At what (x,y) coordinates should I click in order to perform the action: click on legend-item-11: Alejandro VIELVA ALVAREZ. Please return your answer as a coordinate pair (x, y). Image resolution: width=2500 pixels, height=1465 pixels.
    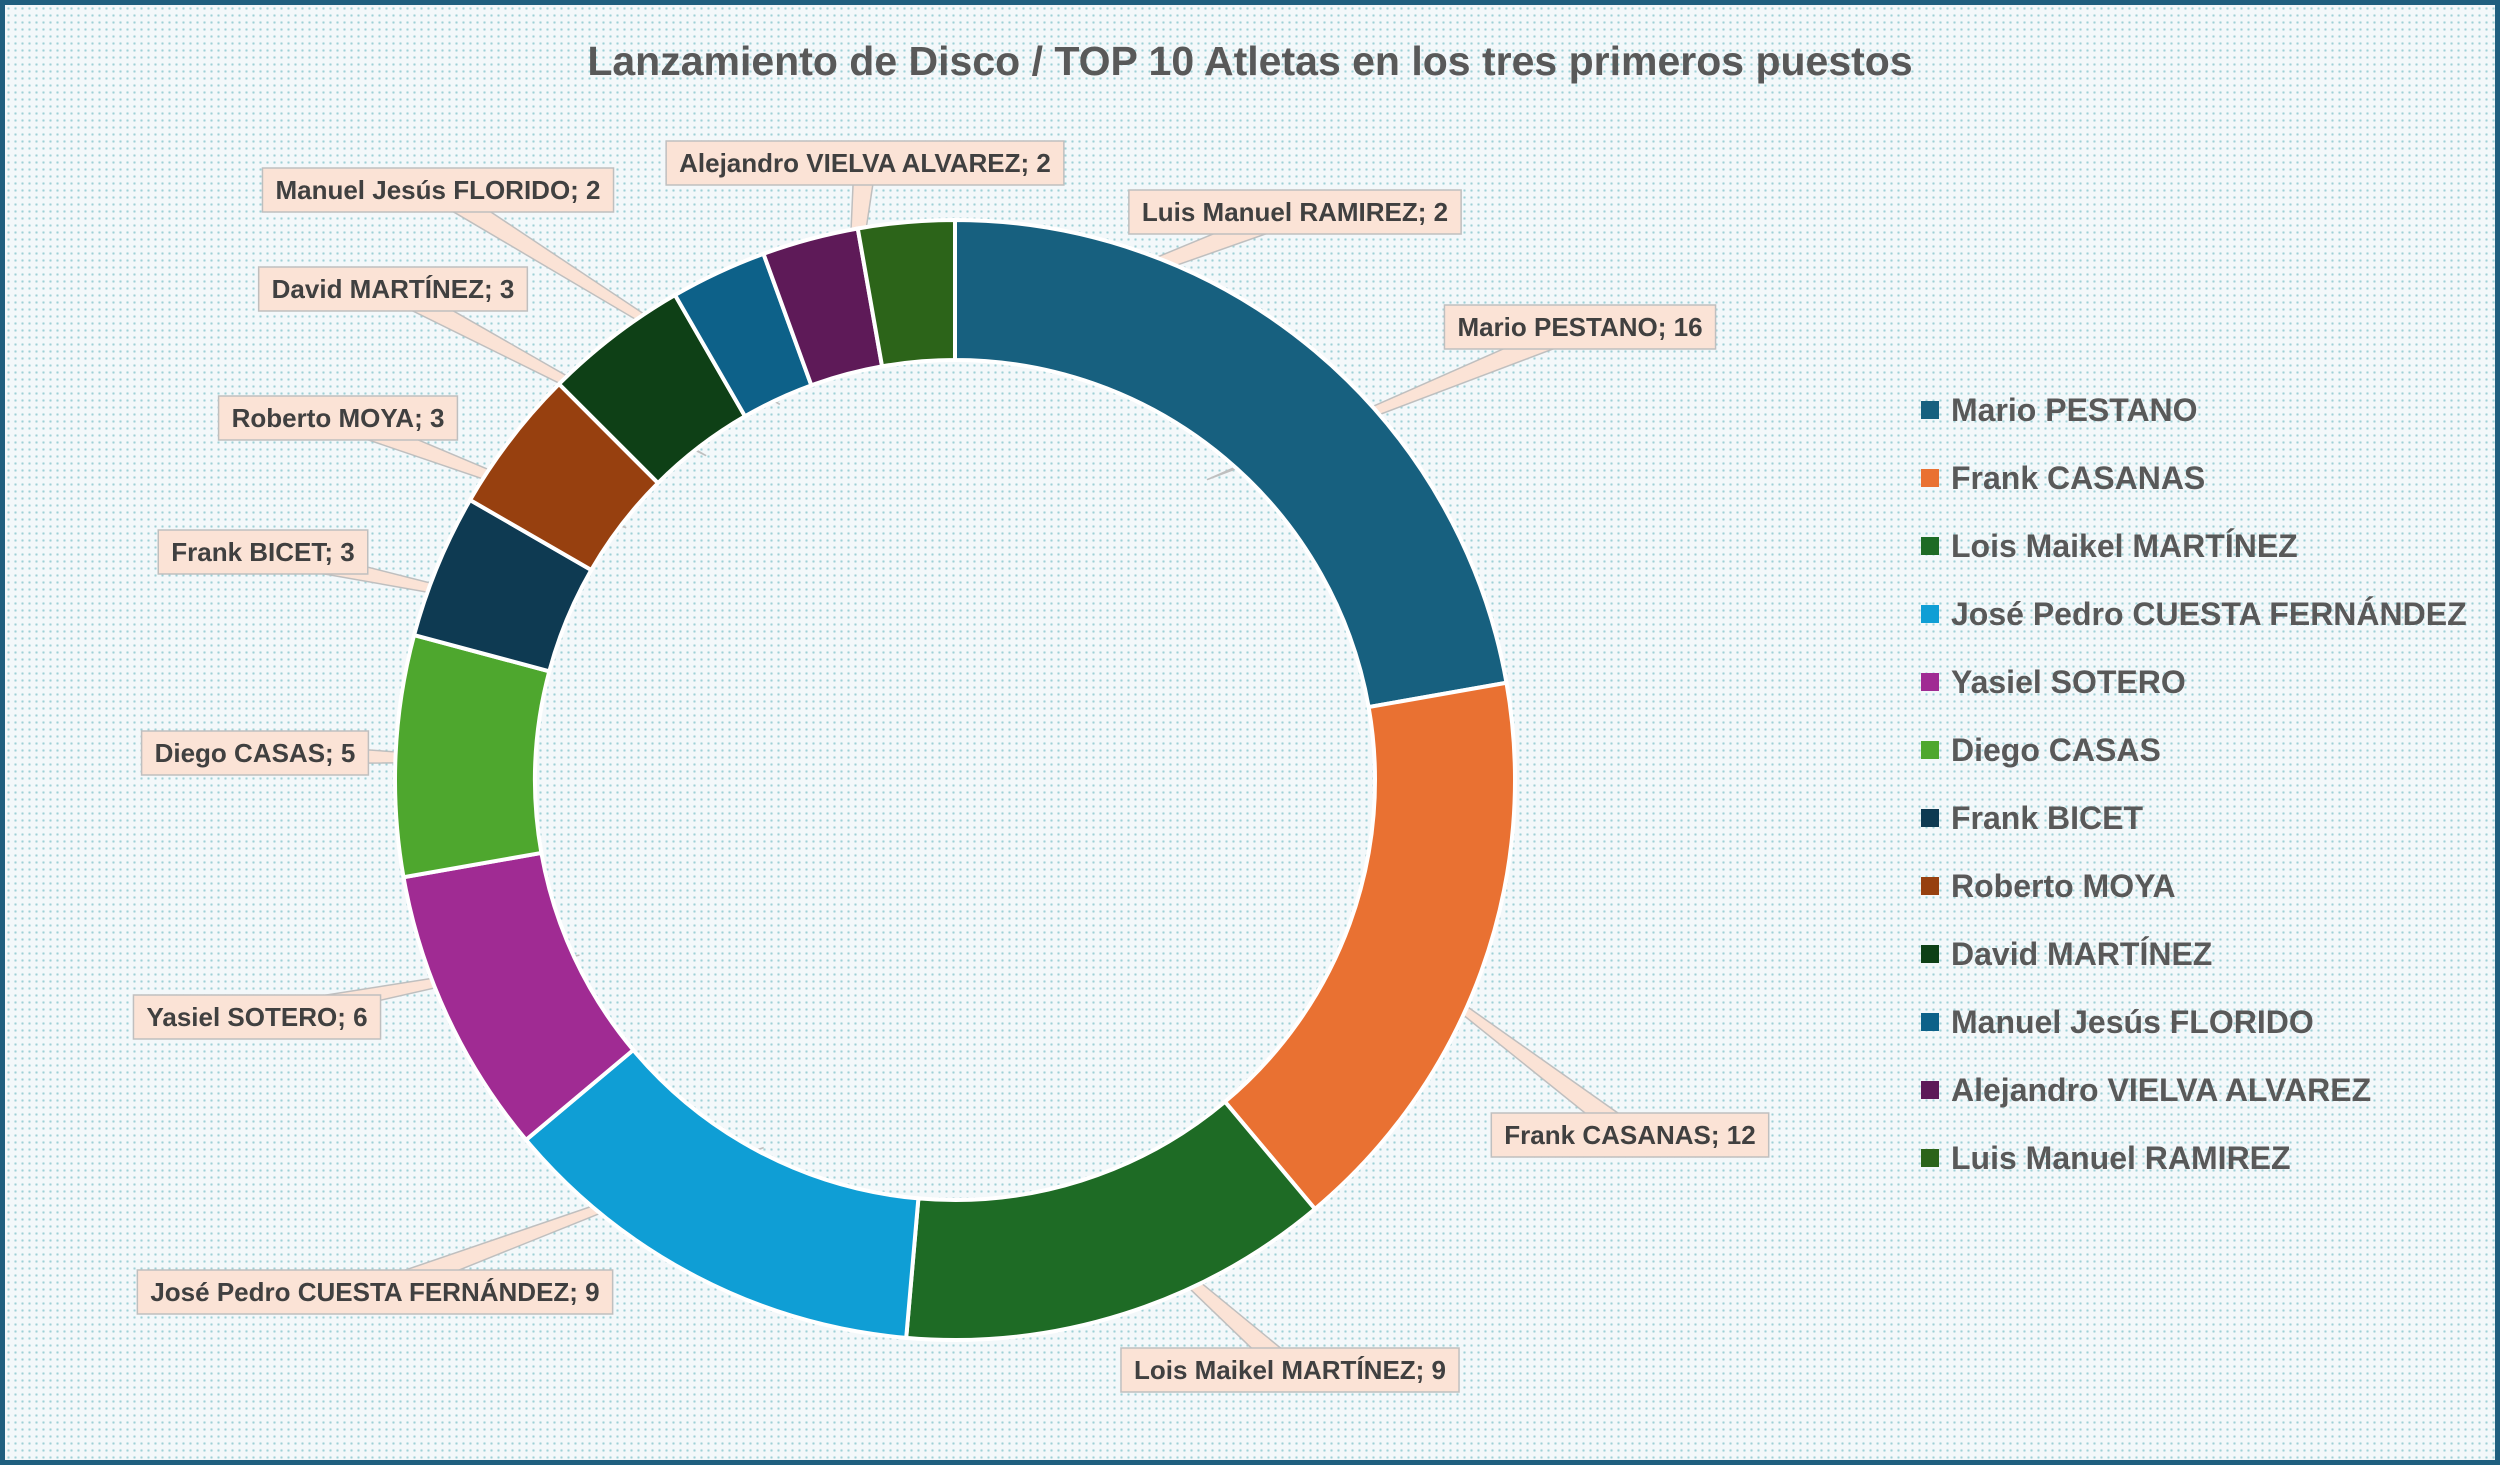
    Looking at the image, I should click on (2146, 1090).